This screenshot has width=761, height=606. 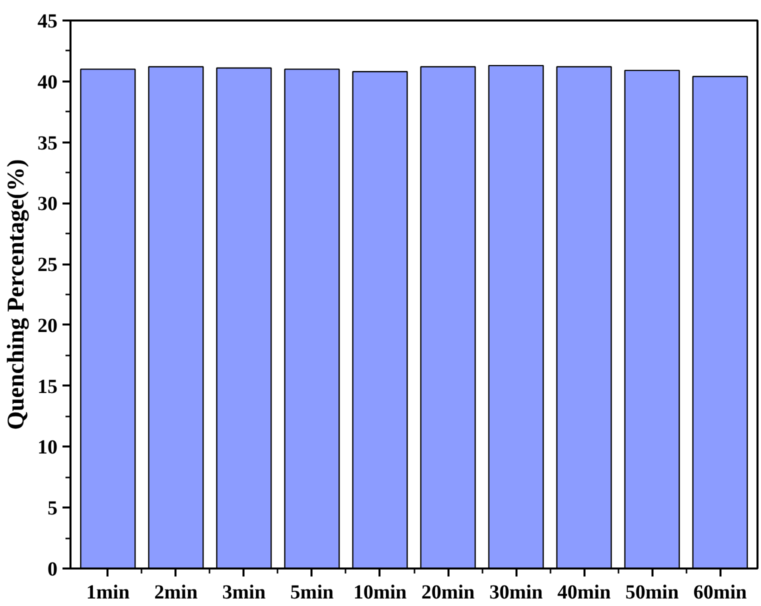 I want to click on y-tick-label: 30, so click(x=48, y=204).